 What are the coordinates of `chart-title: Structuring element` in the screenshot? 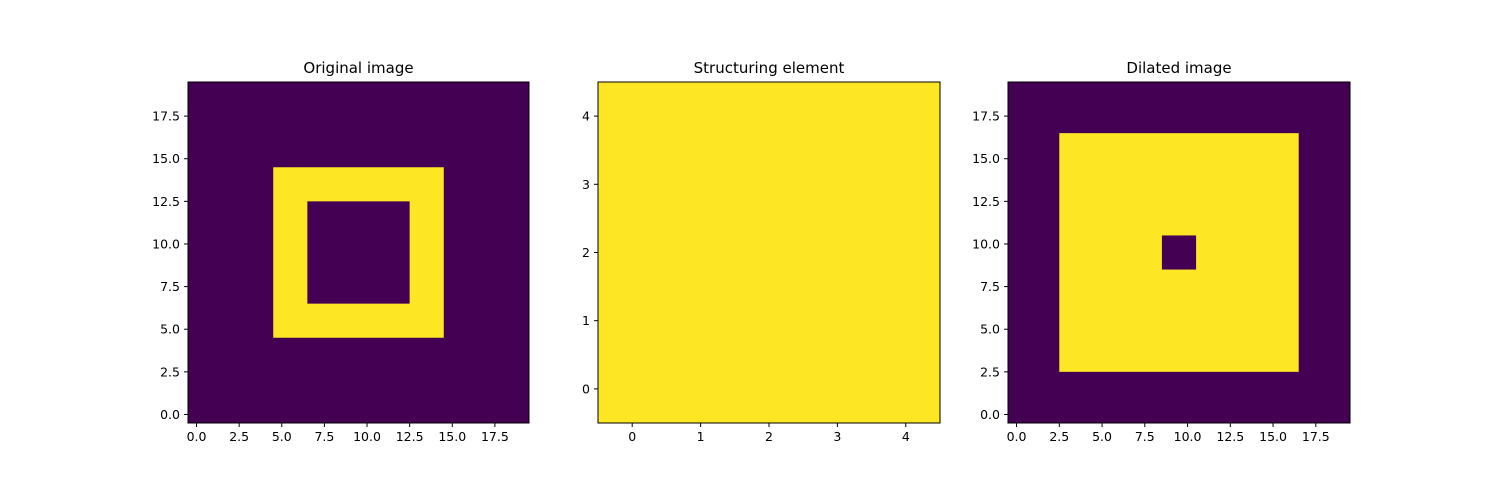 It's located at (769, 68).